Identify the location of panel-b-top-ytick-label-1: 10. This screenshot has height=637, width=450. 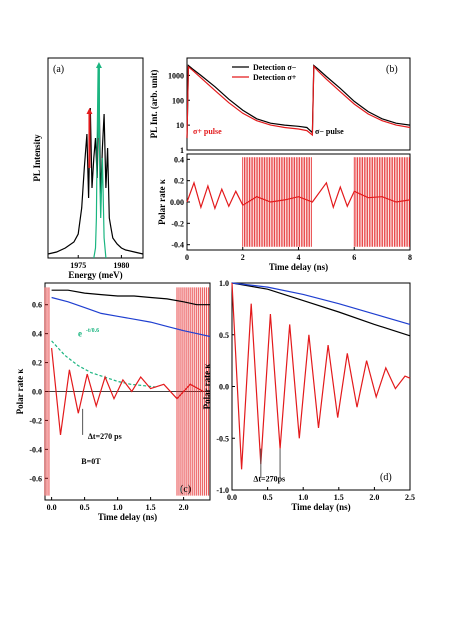
(180, 125).